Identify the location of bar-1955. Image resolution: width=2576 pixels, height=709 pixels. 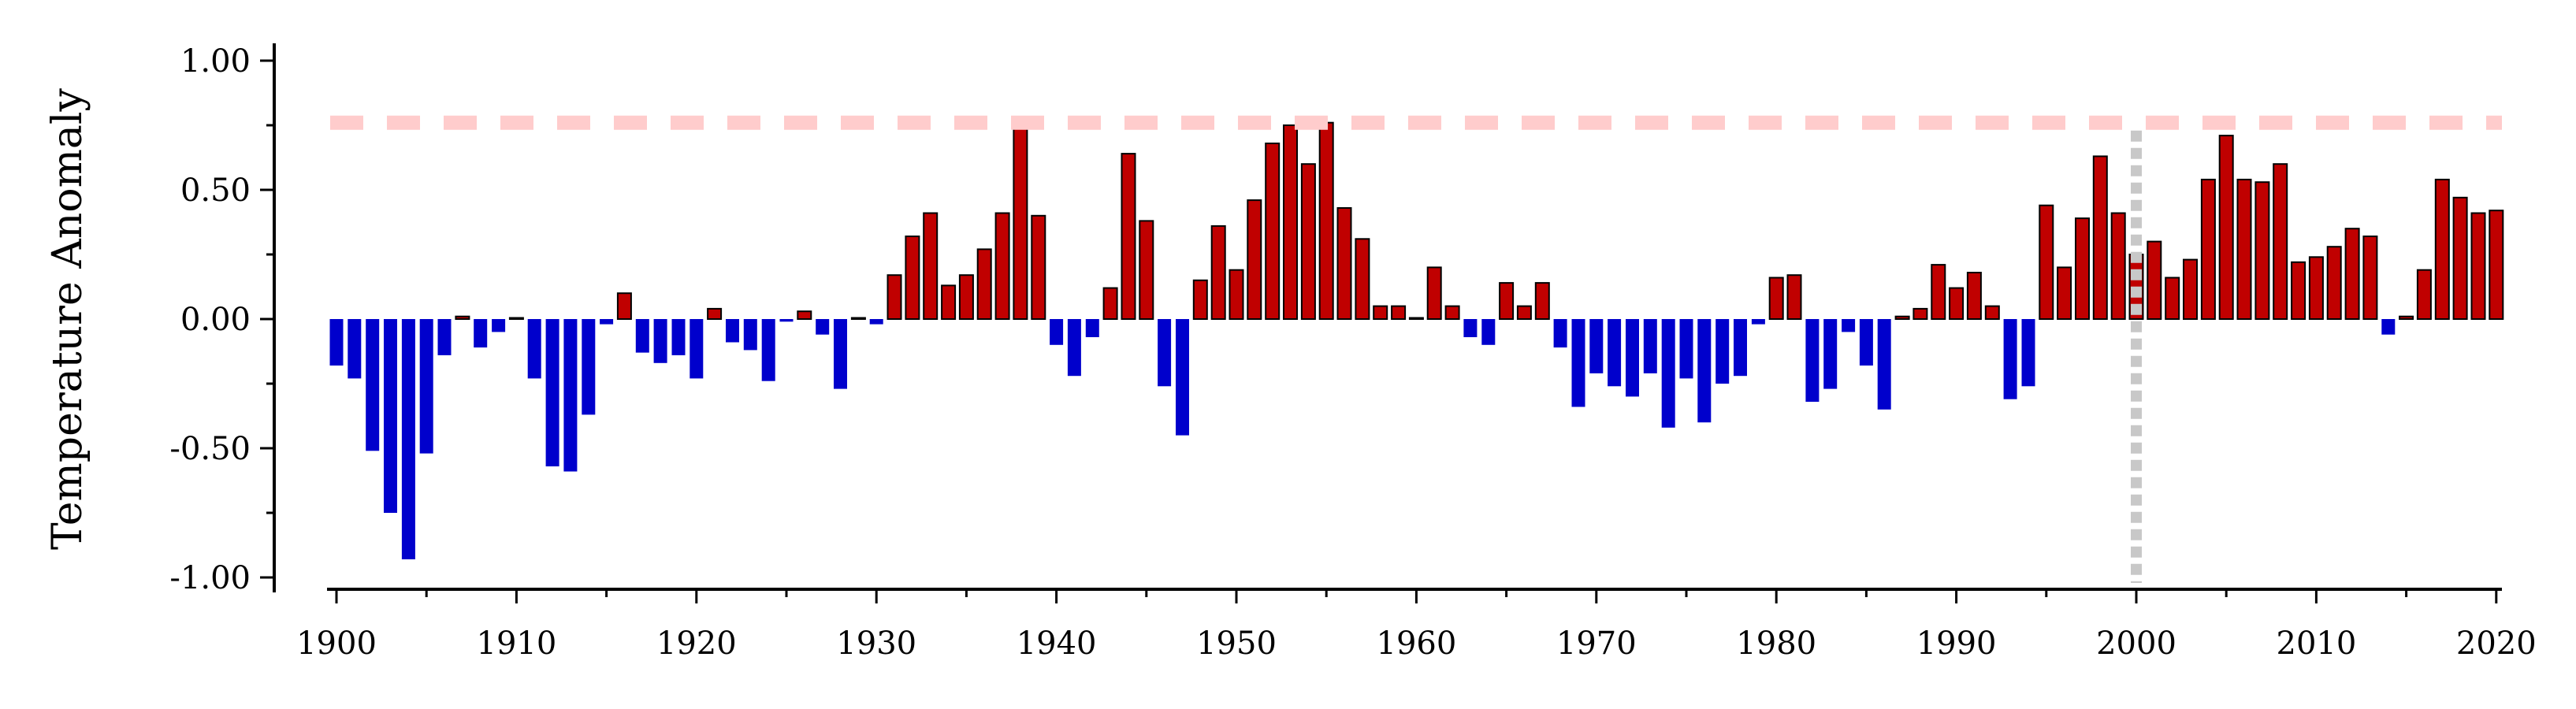
(1326, 220).